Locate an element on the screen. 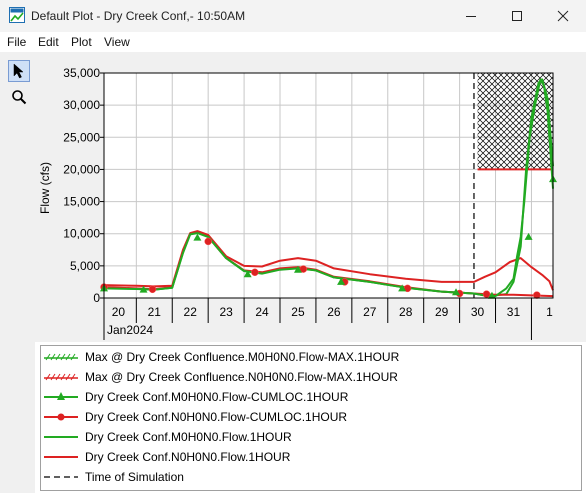  menu-plot: Plot is located at coordinates (81, 42).